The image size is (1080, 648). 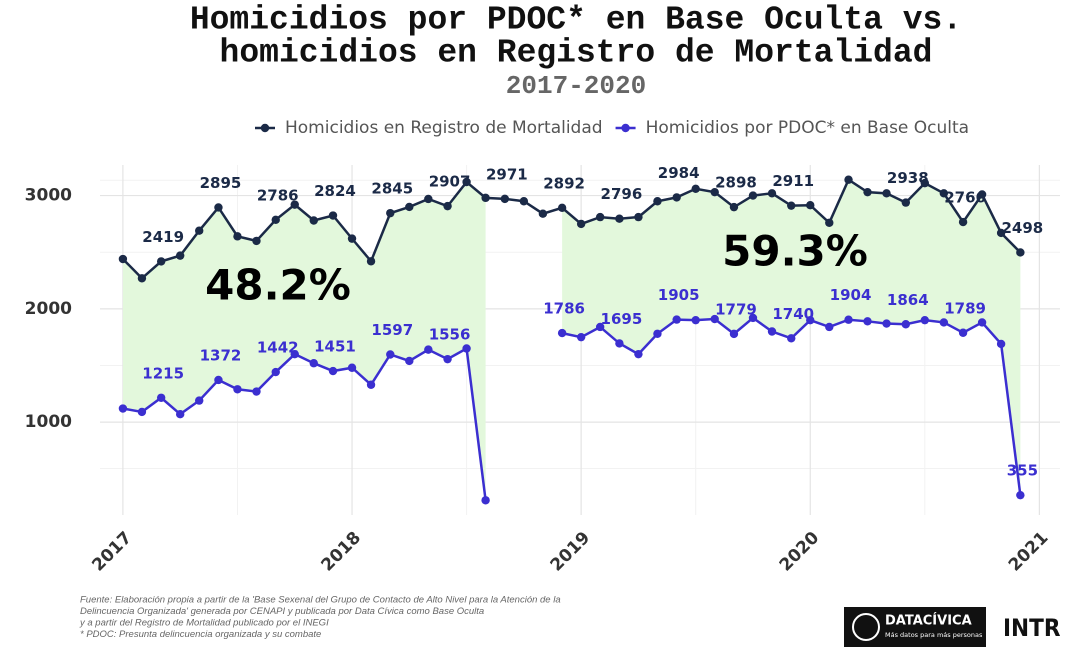 What do you see at coordinates (736, 309) in the screenshot?
I see `value-label: 1779` at bounding box center [736, 309].